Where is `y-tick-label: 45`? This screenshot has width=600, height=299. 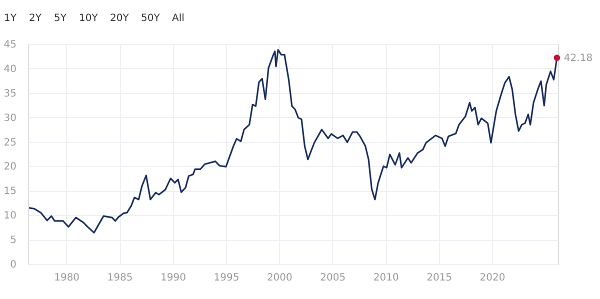
y-tick-label: 45 is located at coordinates (10, 45).